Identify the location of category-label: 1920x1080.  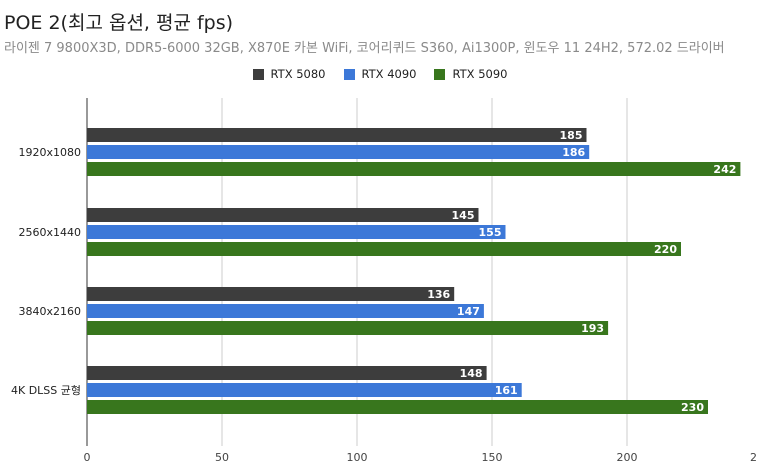
(50, 152).